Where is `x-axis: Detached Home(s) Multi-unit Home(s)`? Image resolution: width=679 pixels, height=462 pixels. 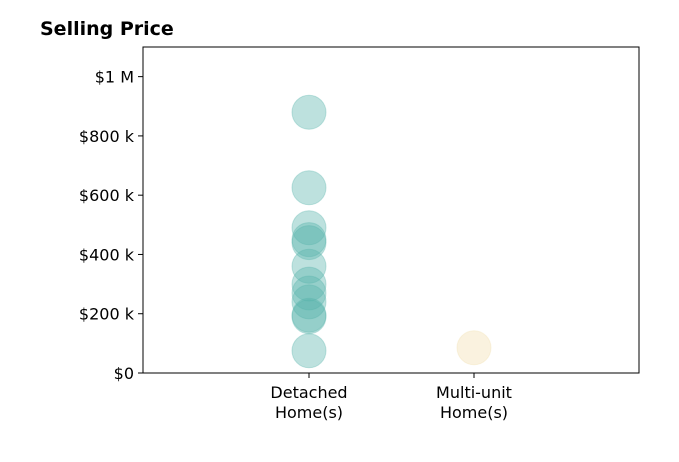 x-axis: Detached Home(s) Multi-unit Home(s) is located at coordinates (391, 397).